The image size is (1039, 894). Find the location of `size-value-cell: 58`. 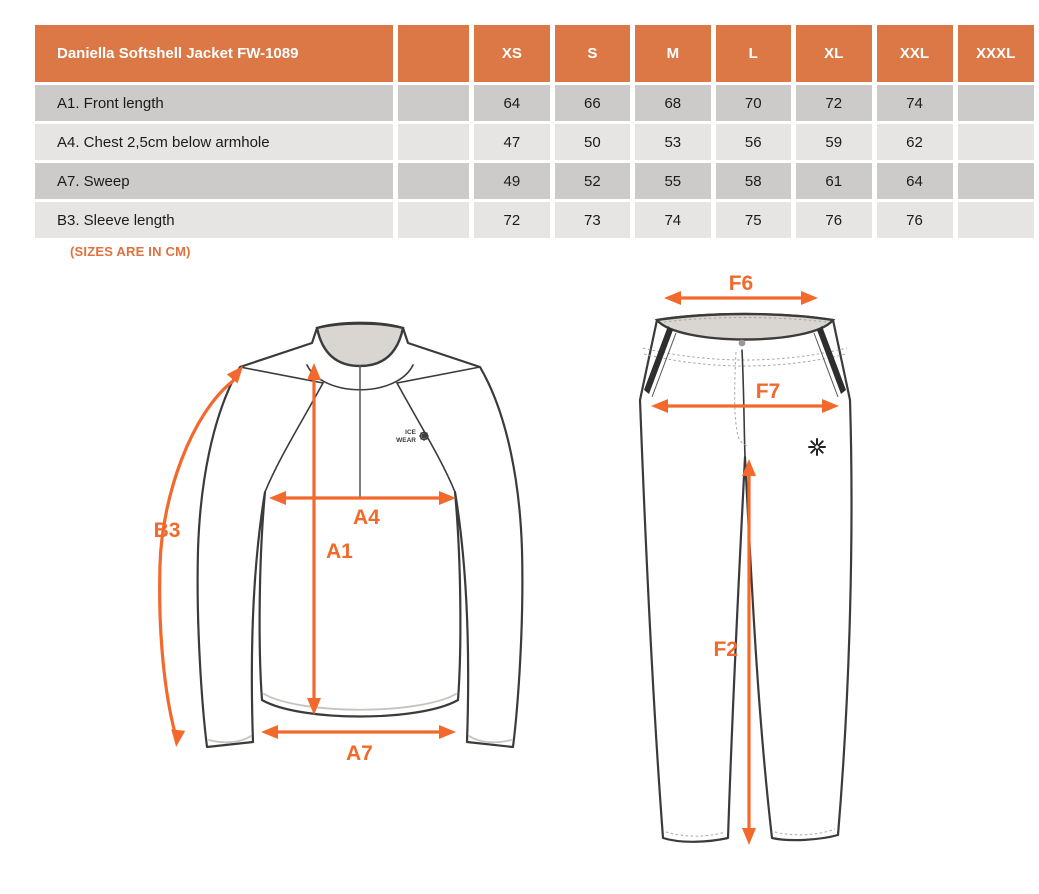

size-value-cell: 58 is located at coordinates (753, 181).